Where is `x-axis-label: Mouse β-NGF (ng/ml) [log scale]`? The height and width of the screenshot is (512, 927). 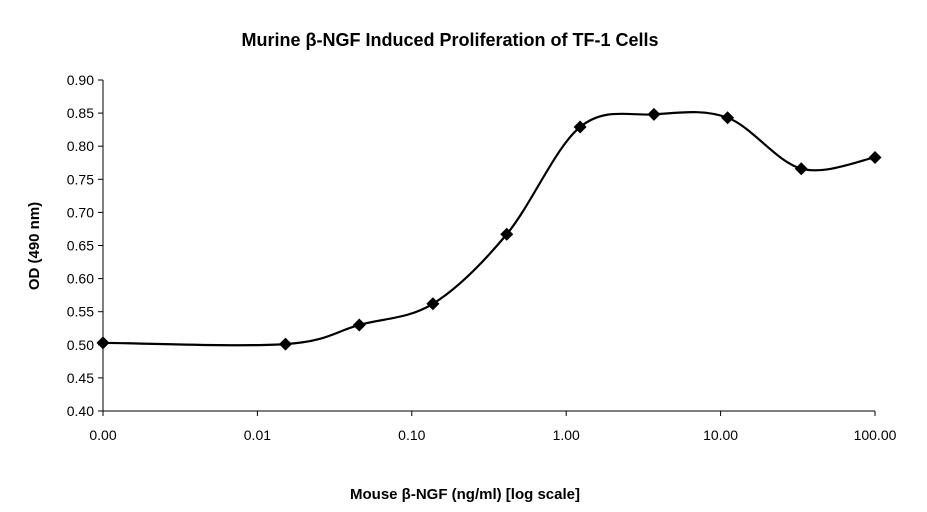 x-axis-label: Mouse β-NGF (ng/ml) [log scale] is located at coordinates (465, 494).